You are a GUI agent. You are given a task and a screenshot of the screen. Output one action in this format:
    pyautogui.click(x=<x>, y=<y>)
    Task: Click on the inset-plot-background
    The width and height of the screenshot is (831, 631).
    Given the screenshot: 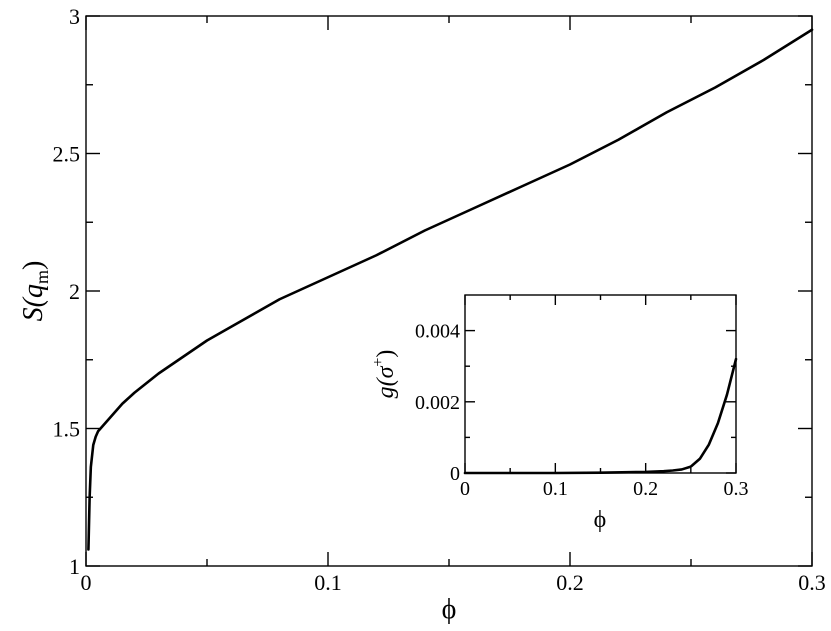 What is the action you would take?
    pyautogui.click(x=600, y=384)
    